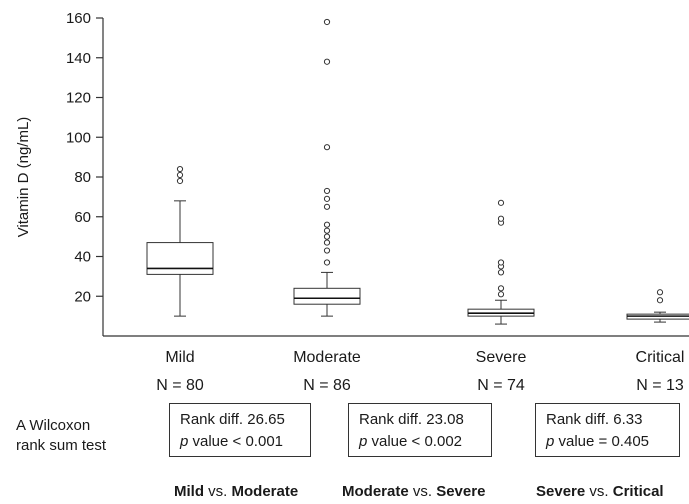  Describe the element at coordinates (414, 491) in the screenshot. I see `comparison-label-moderate-severe: Moderate vs. Severe` at that location.